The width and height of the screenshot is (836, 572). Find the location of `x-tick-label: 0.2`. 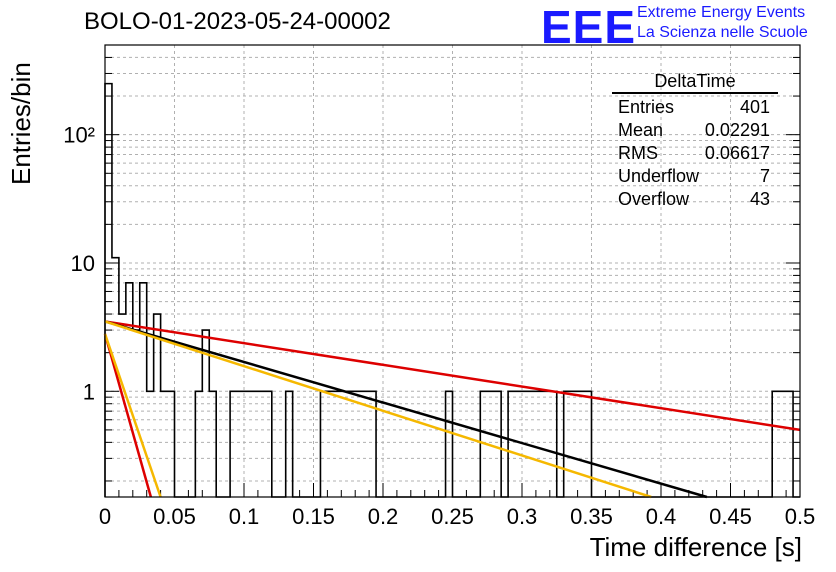

x-tick-label: 0.2 is located at coordinates (383, 516).